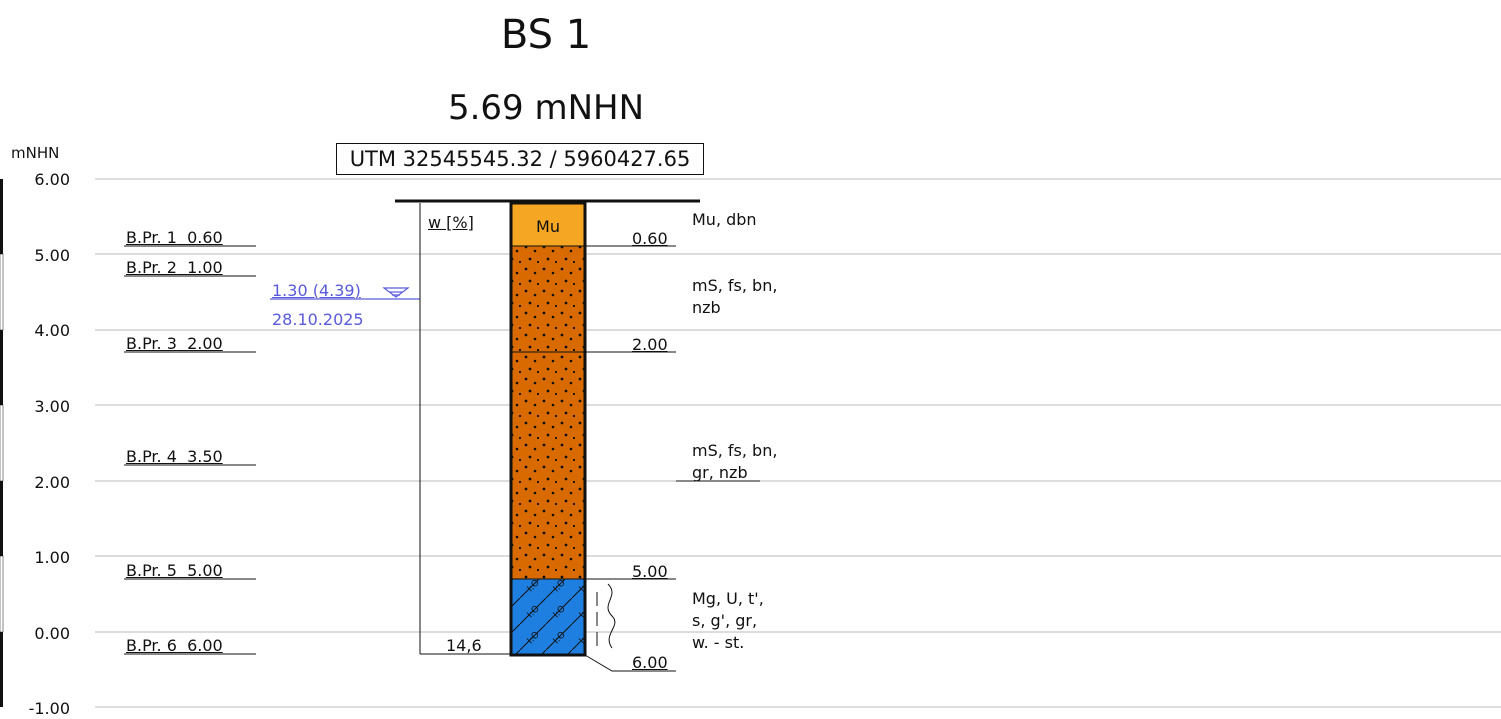 This screenshot has width=1501, height=719. What do you see at coordinates (464, 429) in the screenshot?
I see `moisture-column` at bounding box center [464, 429].